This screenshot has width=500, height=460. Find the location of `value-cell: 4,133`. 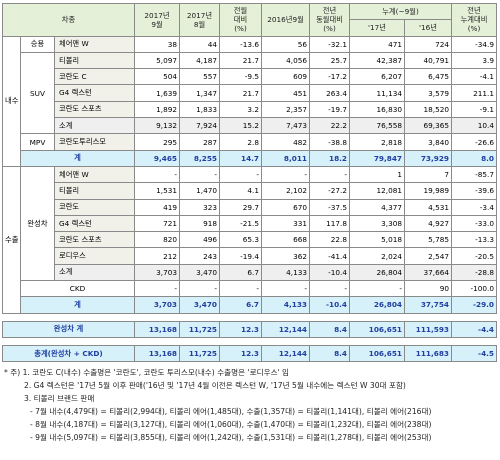

value-cell: 4,133 is located at coordinates (286, 305).